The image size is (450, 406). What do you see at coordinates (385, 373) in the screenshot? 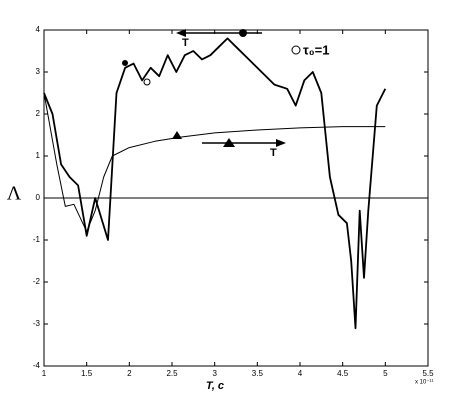
I see `x-tick-label: 5` at bounding box center [385, 373].